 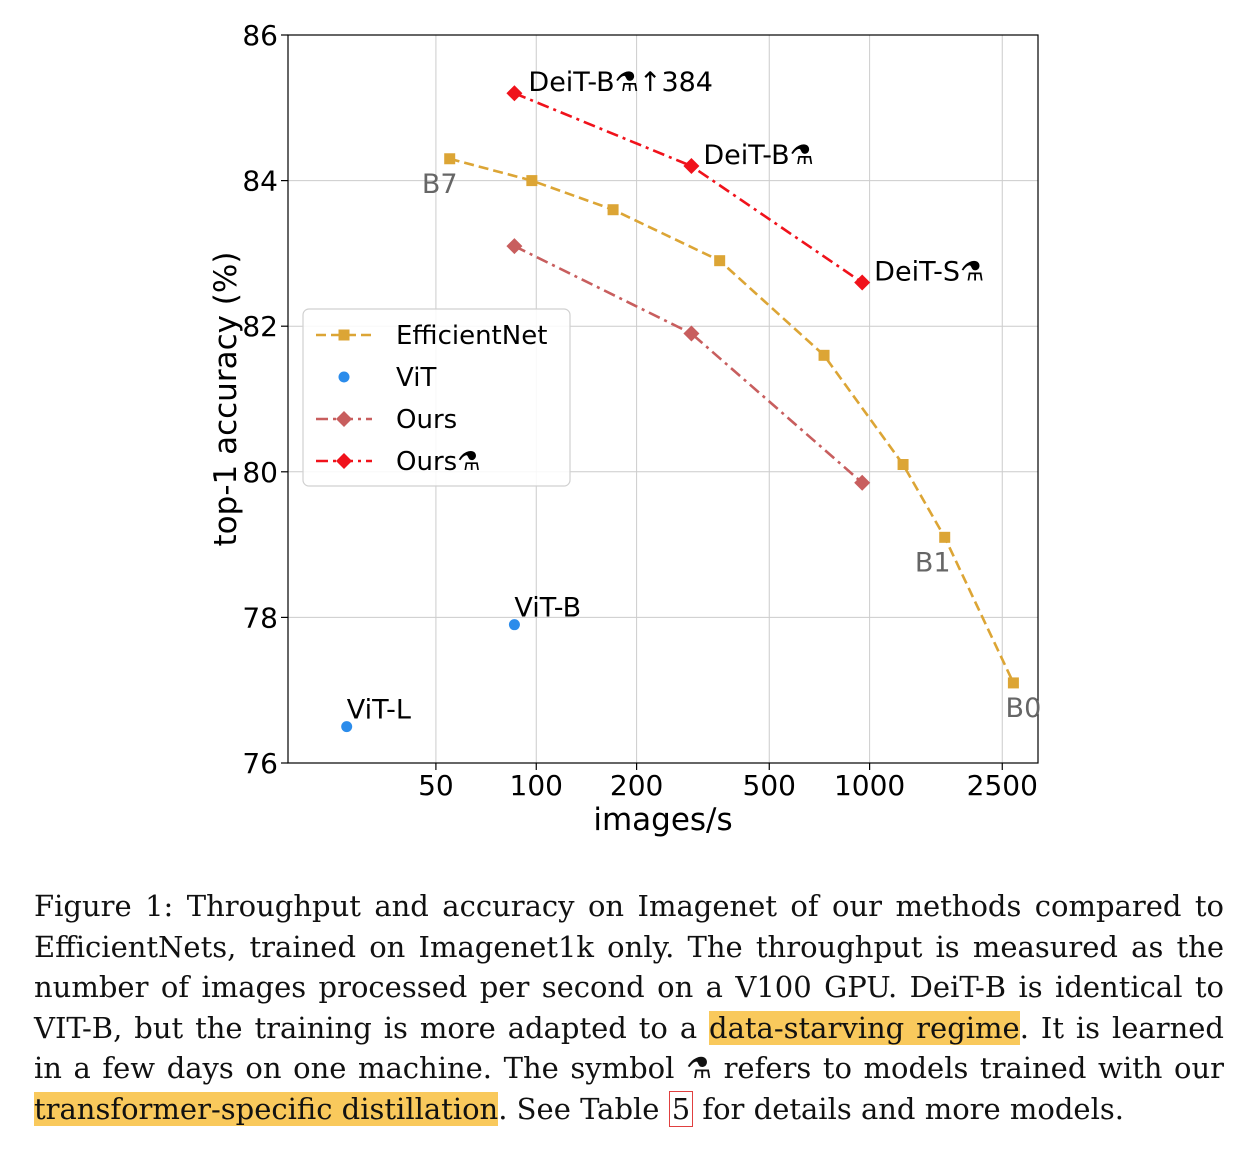 What do you see at coordinates (260, 617) in the screenshot?
I see `y-tick-label: 78` at bounding box center [260, 617].